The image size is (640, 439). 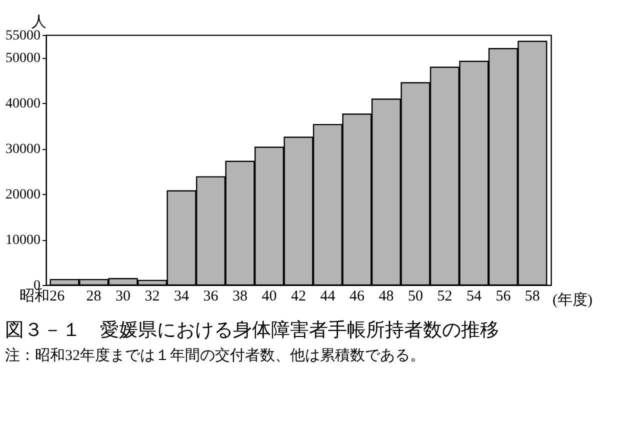 I want to click on y-axis-title: 人, so click(x=39, y=22).